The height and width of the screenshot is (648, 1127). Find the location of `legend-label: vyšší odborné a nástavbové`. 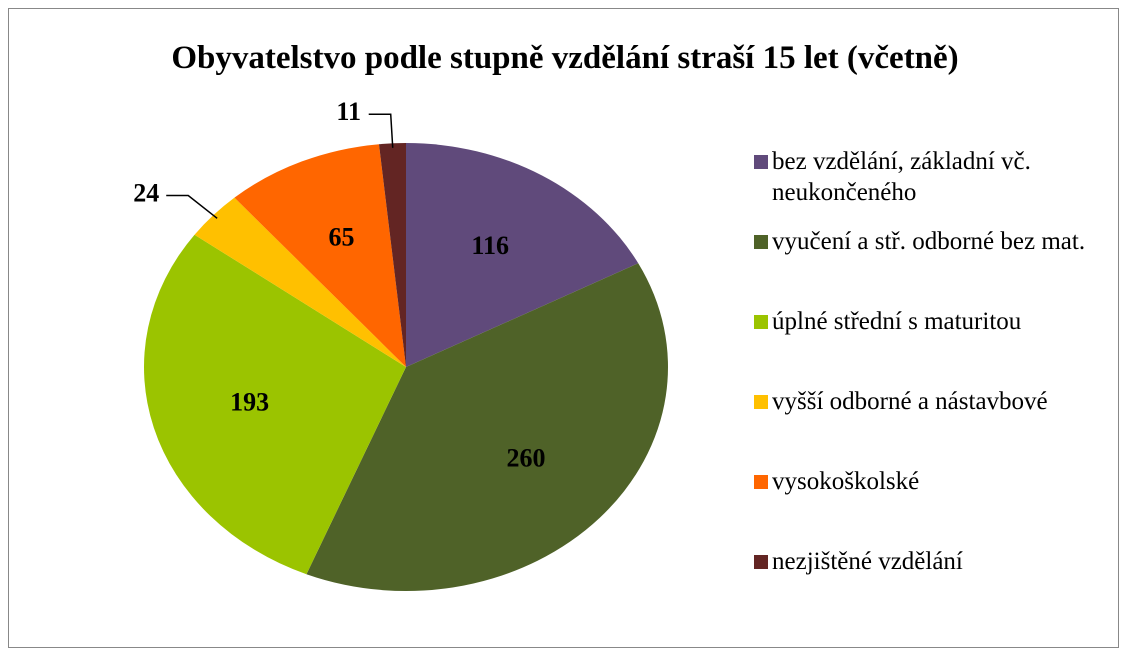

legend-label: vyšší odborné a nástavbové is located at coordinates (910, 401).